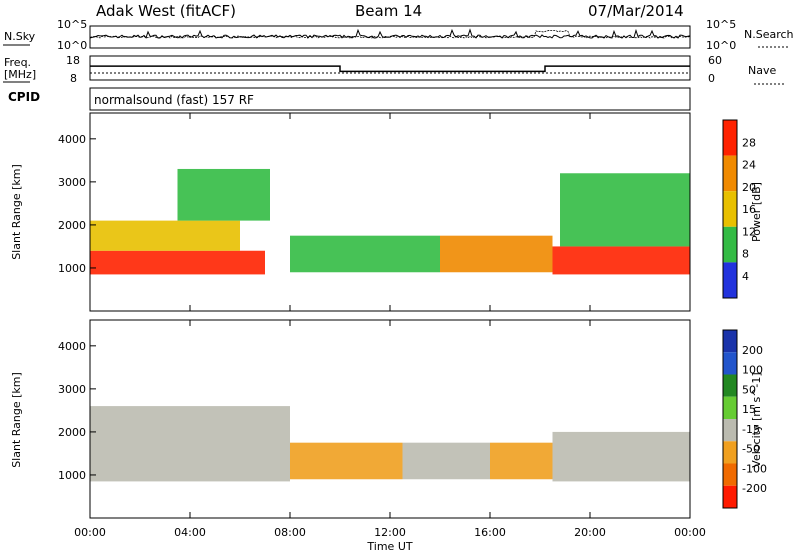 The image size is (800, 554). Describe the element at coordinates (72, 24) in the screenshot. I see `noise-left-tick-top: 10^5` at that location.